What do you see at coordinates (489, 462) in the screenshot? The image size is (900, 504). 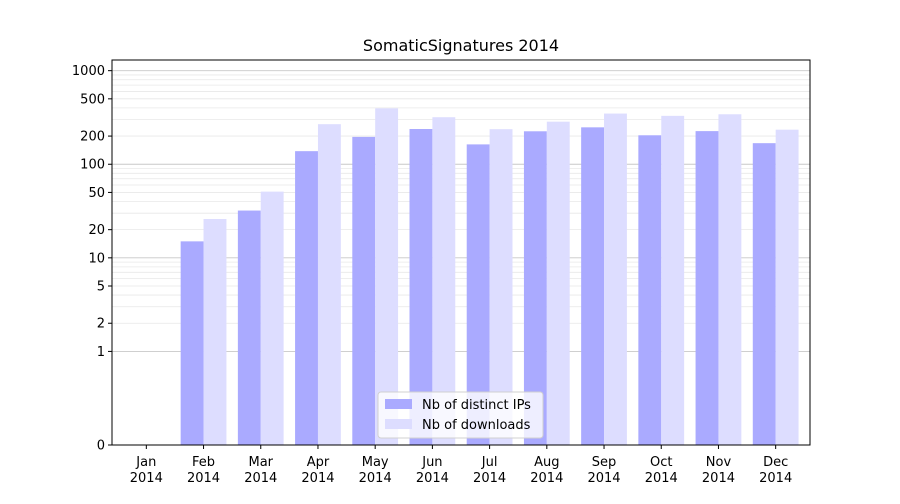 I see `x-tick-label-month: Jul` at bounding box center [489, 462].